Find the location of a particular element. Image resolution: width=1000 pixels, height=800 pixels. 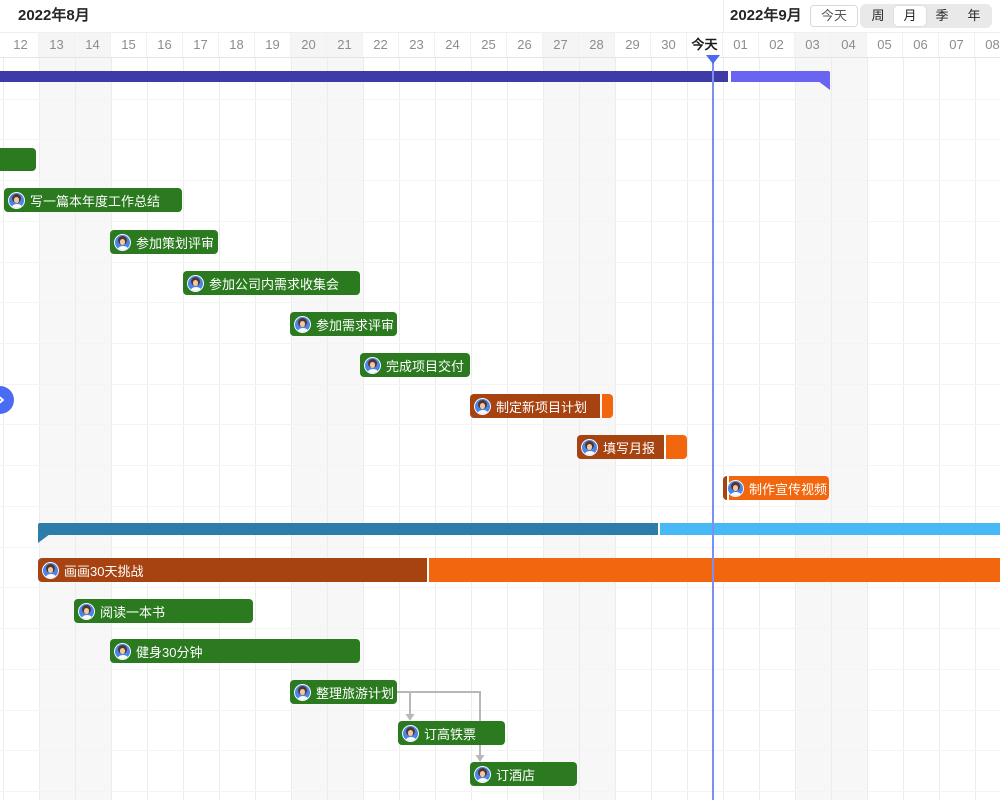

task-project-delivery-label-group: 完成项目交付 is located at coordinates (412, 365).